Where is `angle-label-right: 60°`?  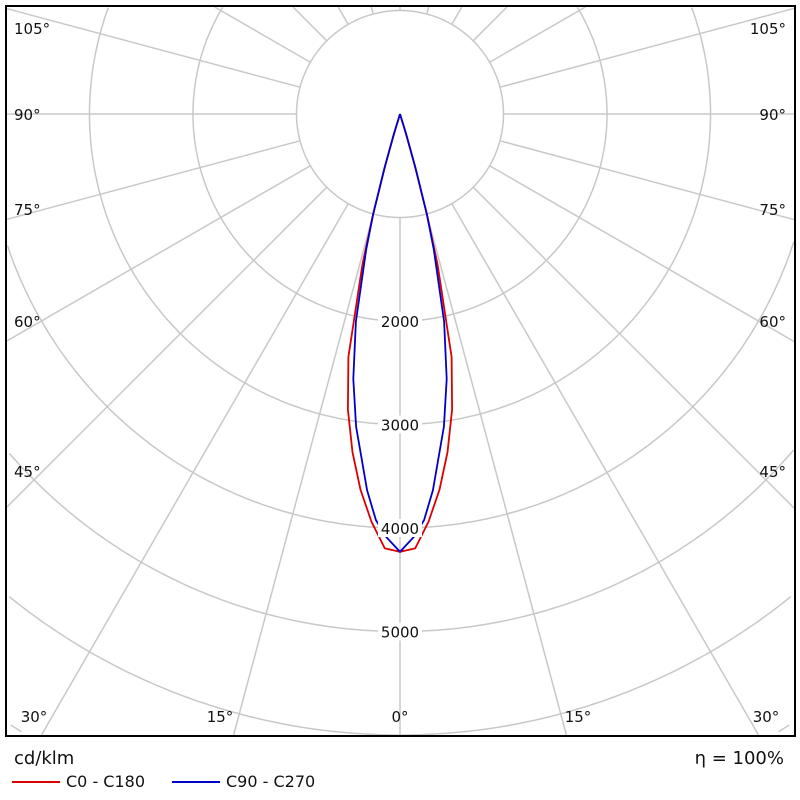 angle-label-right: 60° is located at coordinates (772, 322).